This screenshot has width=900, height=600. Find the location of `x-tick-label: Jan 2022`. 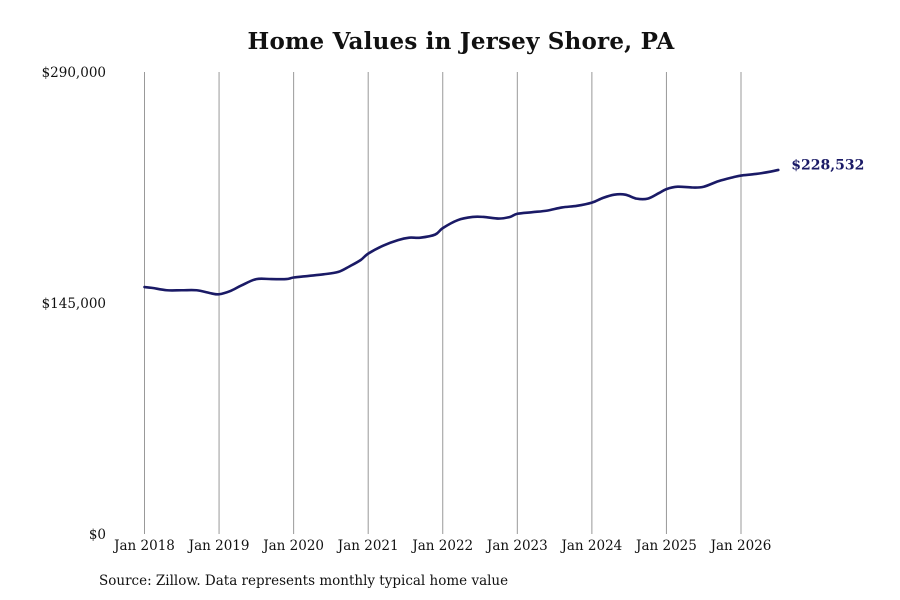

x-tick-label: Jan 2022 is located at coordinates (441, 546).